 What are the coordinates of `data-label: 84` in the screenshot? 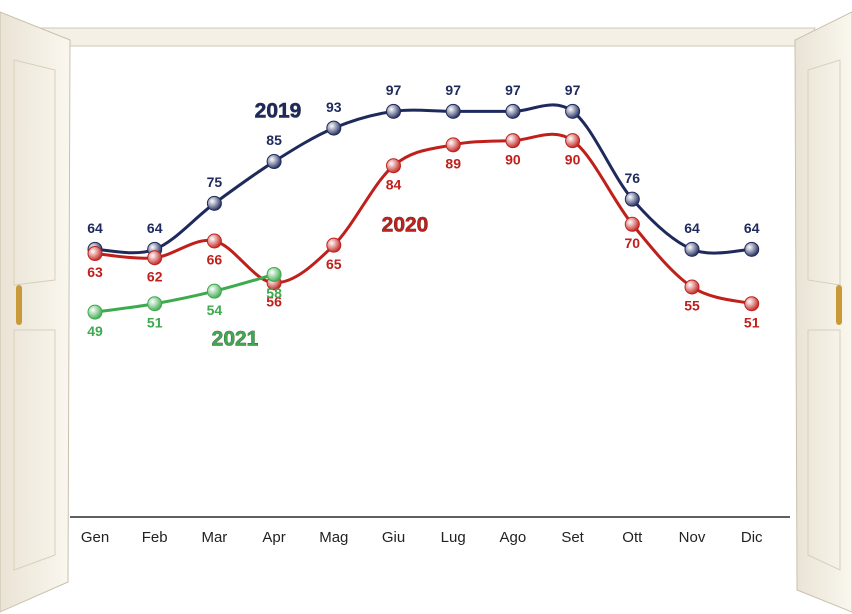 It's located at (394, 184).